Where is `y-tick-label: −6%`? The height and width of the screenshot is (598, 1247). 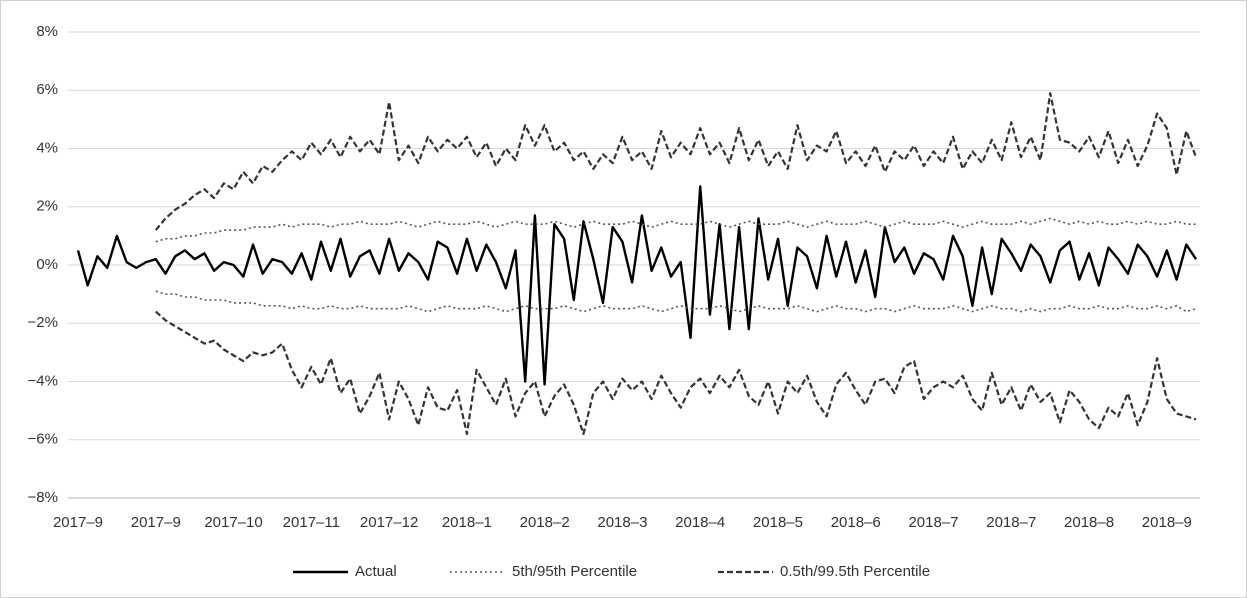
y-tick-label: −6% is located at coordinates (43, 439).